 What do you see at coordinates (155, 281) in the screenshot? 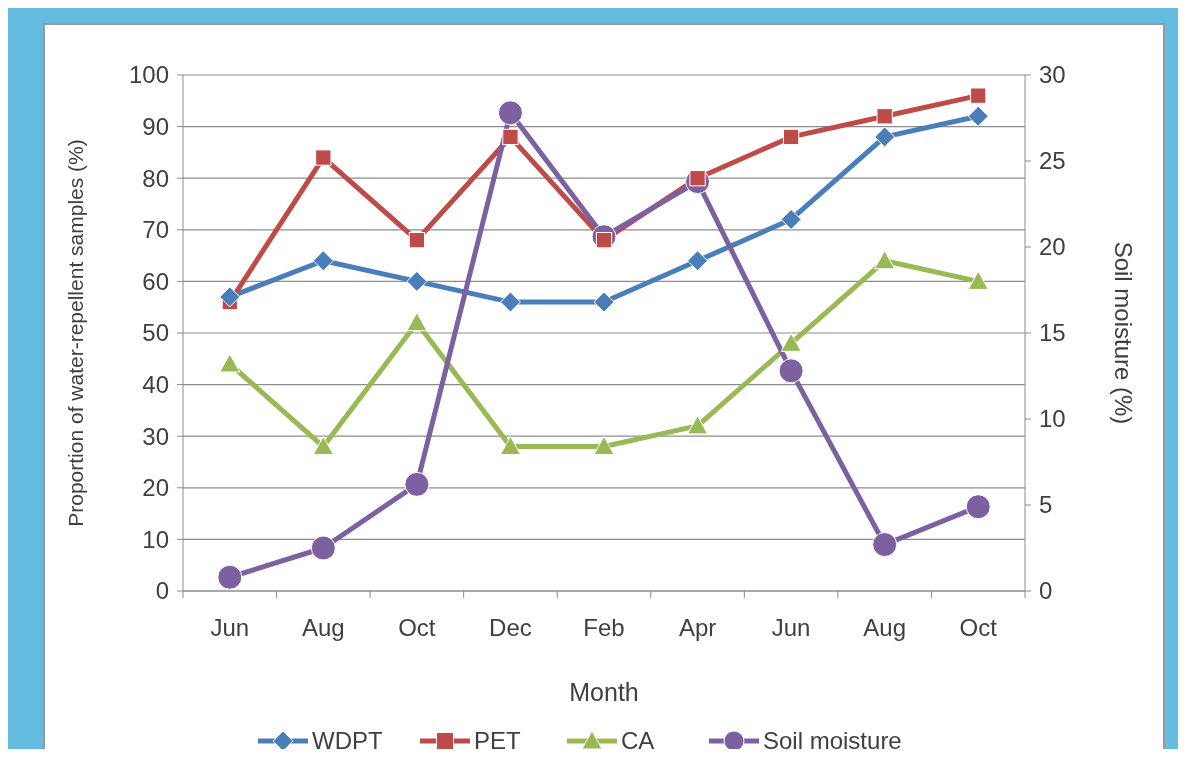
I see `y-tick-label: 60` at bounding box center [155, 281].